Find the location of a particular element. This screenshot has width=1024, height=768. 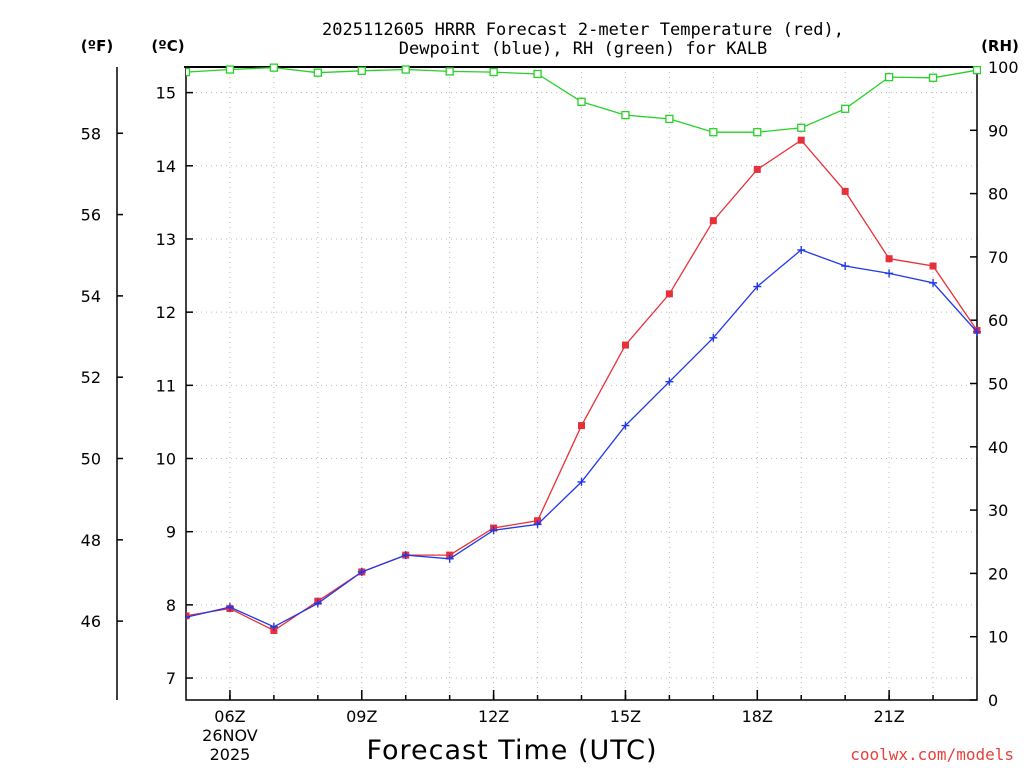

rh-tick-label: 30 is located at coordinates (998, 510).